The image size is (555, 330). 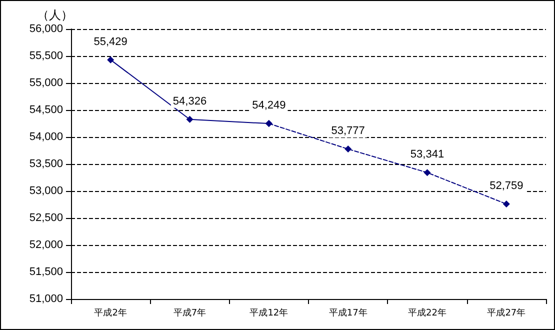 I want to click on y-tick-label: 54,000, so click(x=46, y=137).